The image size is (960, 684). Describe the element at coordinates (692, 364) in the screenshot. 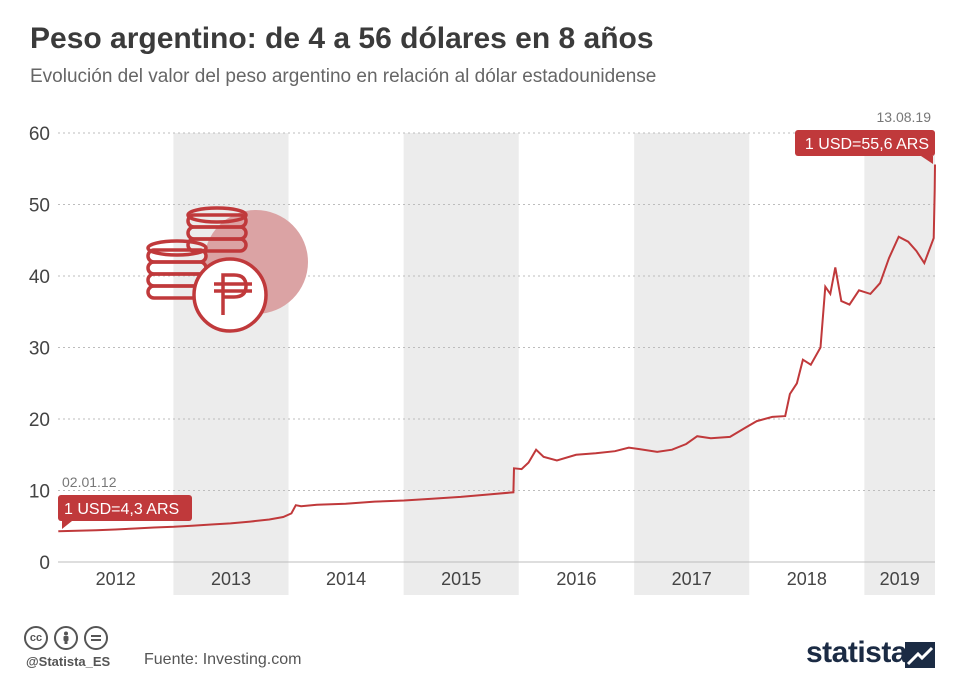

I see `year-band-2017` at that location.